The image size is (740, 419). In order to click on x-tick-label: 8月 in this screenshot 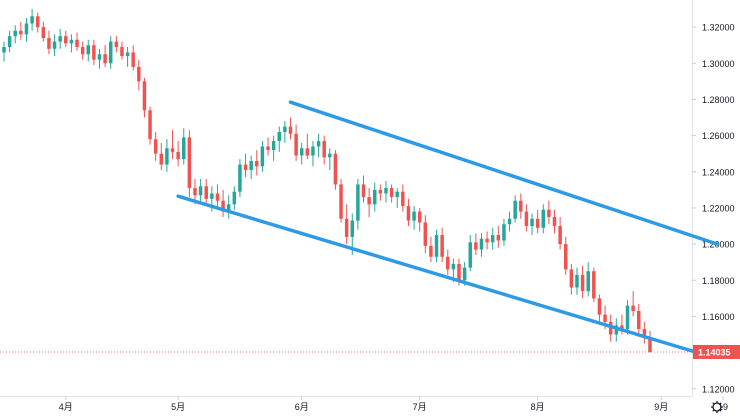, I will do `click(538, 407)`.